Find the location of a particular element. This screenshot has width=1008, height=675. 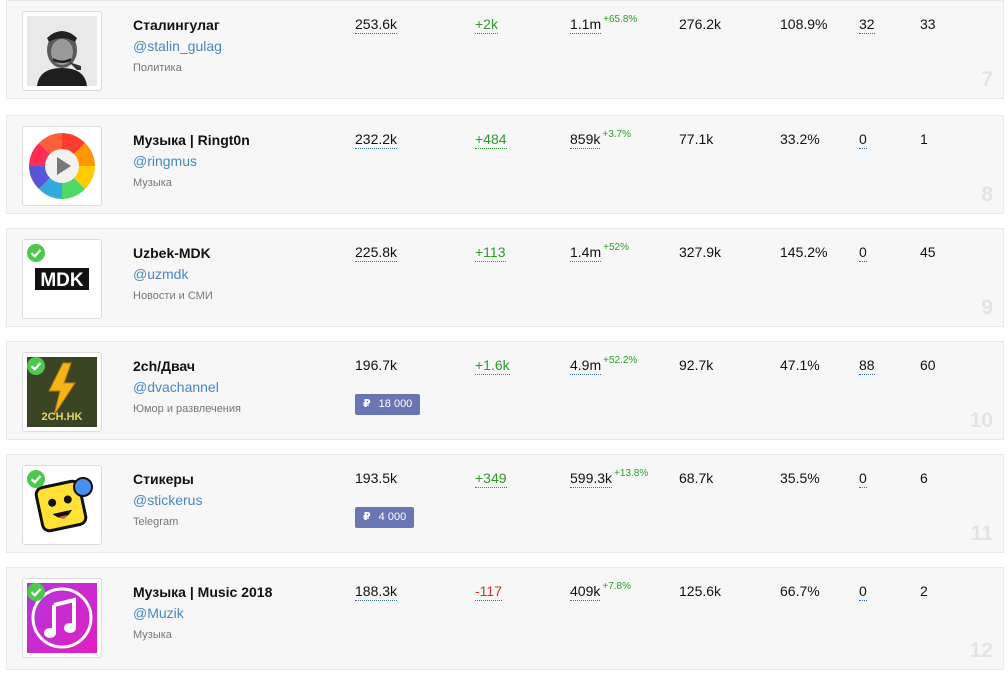

reach-cell: 1.4m +52% is located at coordinates (599, 252).